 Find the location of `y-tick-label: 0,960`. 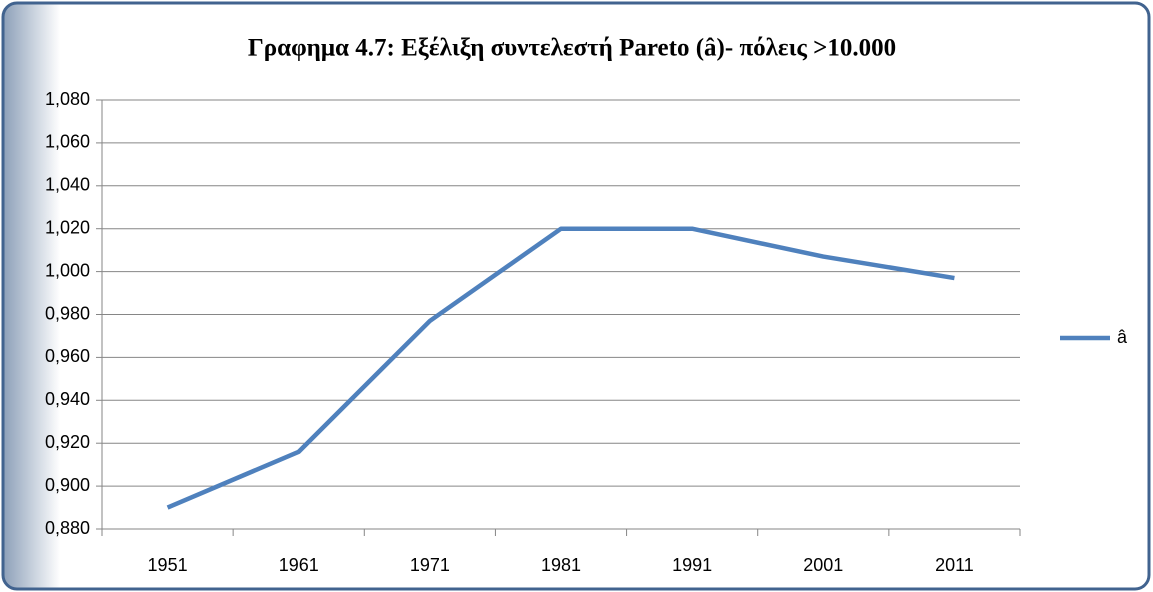

y-tick-label: 0,960 is located at coordinates (67, 356).